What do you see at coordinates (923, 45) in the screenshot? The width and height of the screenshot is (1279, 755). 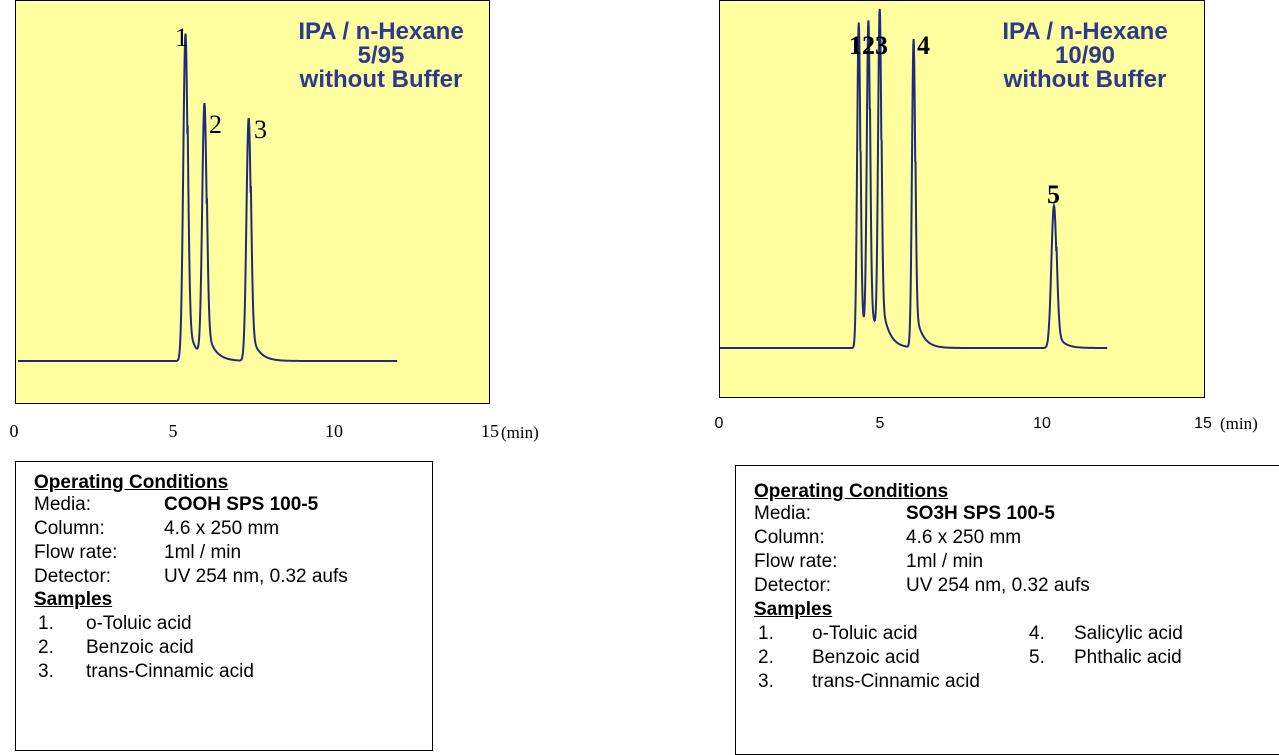 I see `peak-label-4: 4` at bounding box center [923, 45].